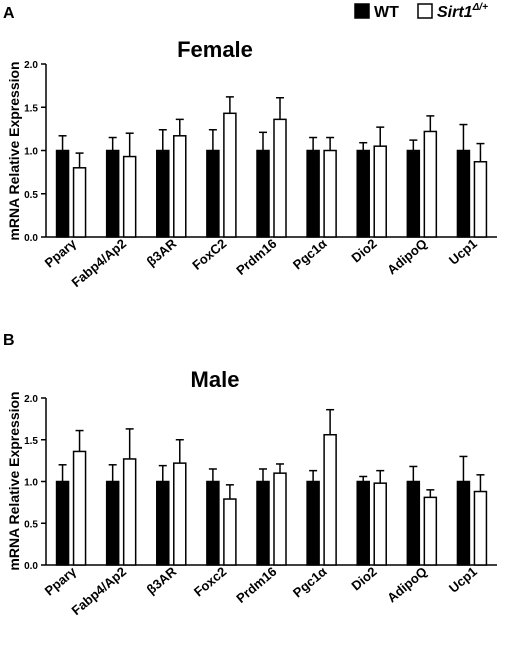 This screenshot has height=647, width=510. What do you see at coordinates (31, 65) in the screenshot?
I see `panel-a-ytick-label: 2.0` at bounding box center [31, 65].